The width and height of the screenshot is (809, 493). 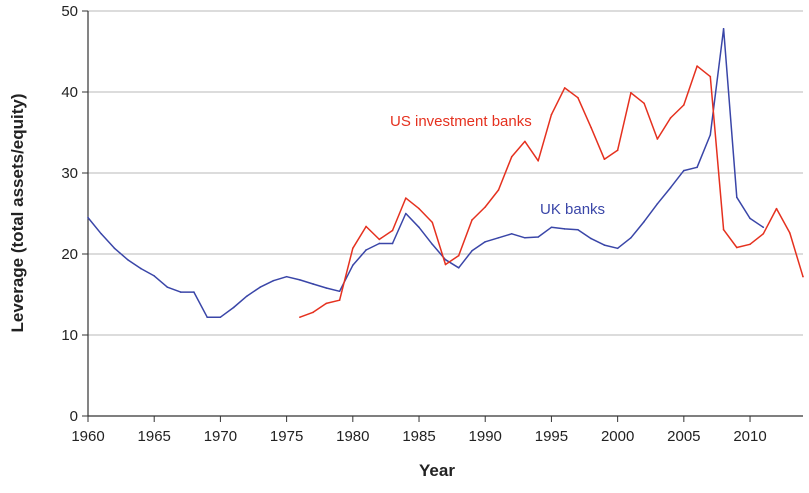 I want to click on y-axis-title: Leverage (total assets/equity), so click(x=17, y=212).